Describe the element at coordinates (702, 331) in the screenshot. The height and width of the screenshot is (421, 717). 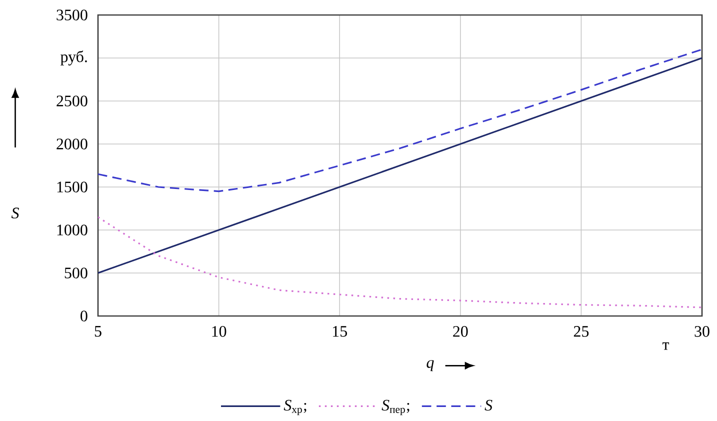
I see `x-tick-label: 30` at that location.